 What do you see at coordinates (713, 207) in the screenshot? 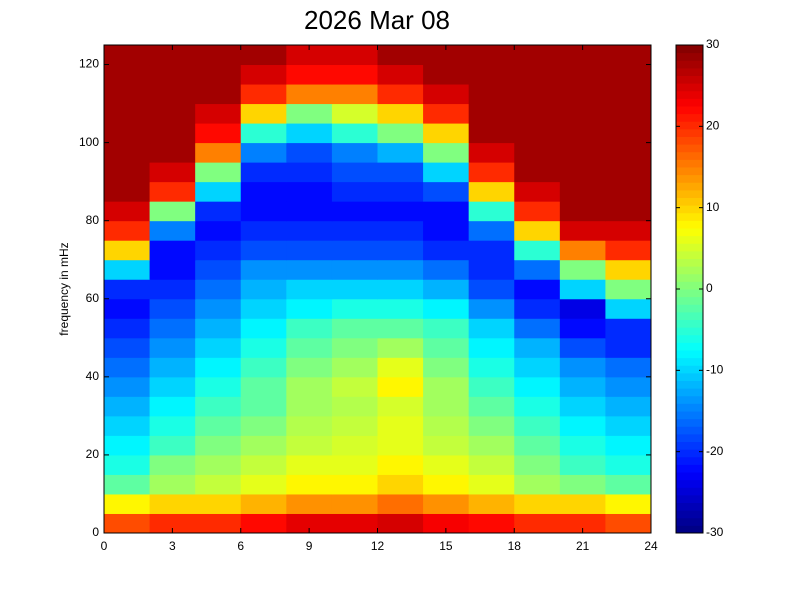
I see `colorbar-tick-label: 10` at bounding box center [713, 207].